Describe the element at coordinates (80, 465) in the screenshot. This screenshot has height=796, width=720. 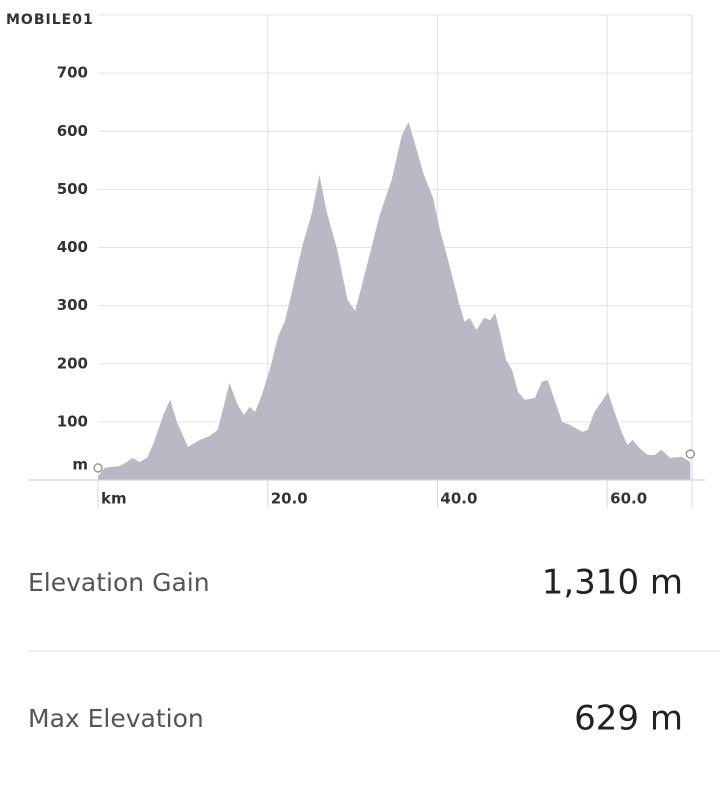
I see `y-tick-label: m` at that location.